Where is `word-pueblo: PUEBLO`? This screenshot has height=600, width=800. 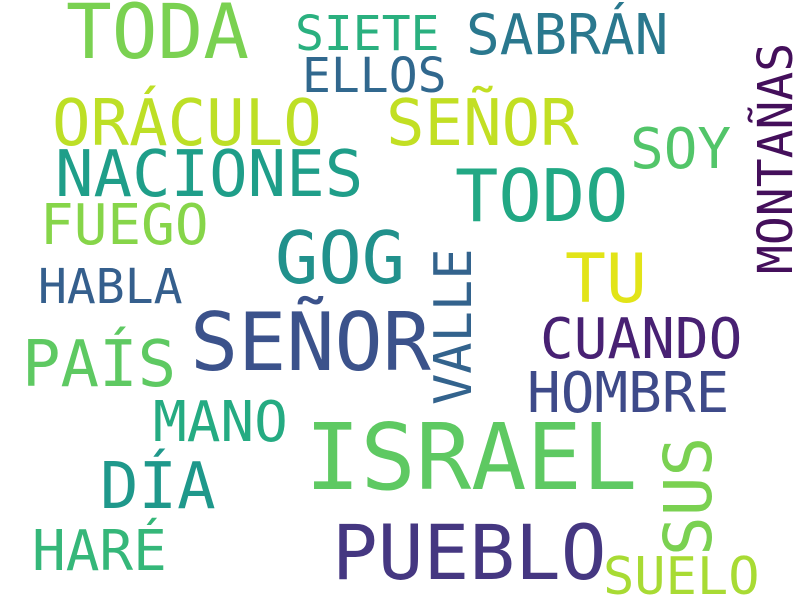
word-pueblo: PUEBLO is located at coordinates (469, 552).